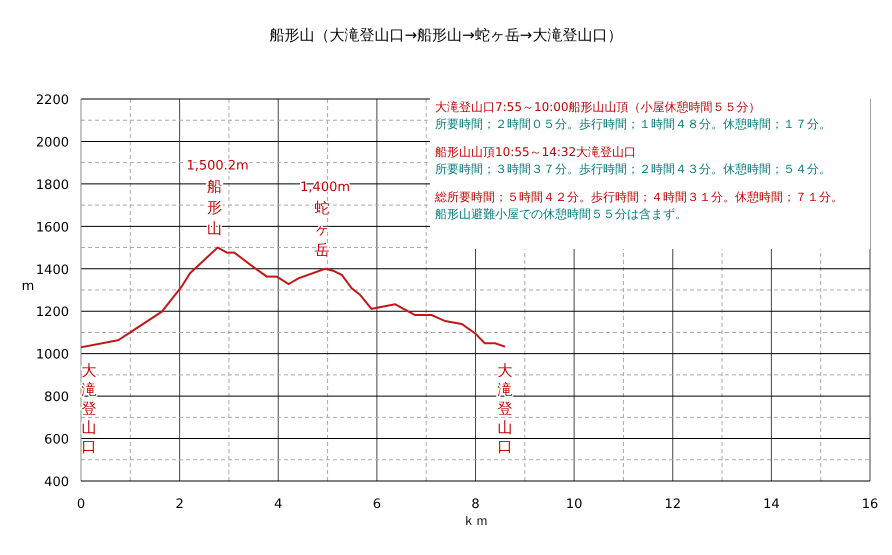 This screenshot has height=555, width=892. What do you see at coordinates (673, 504) in the screenshot?
I see `x-tick-label: 12` at bounding box center [673, 504].